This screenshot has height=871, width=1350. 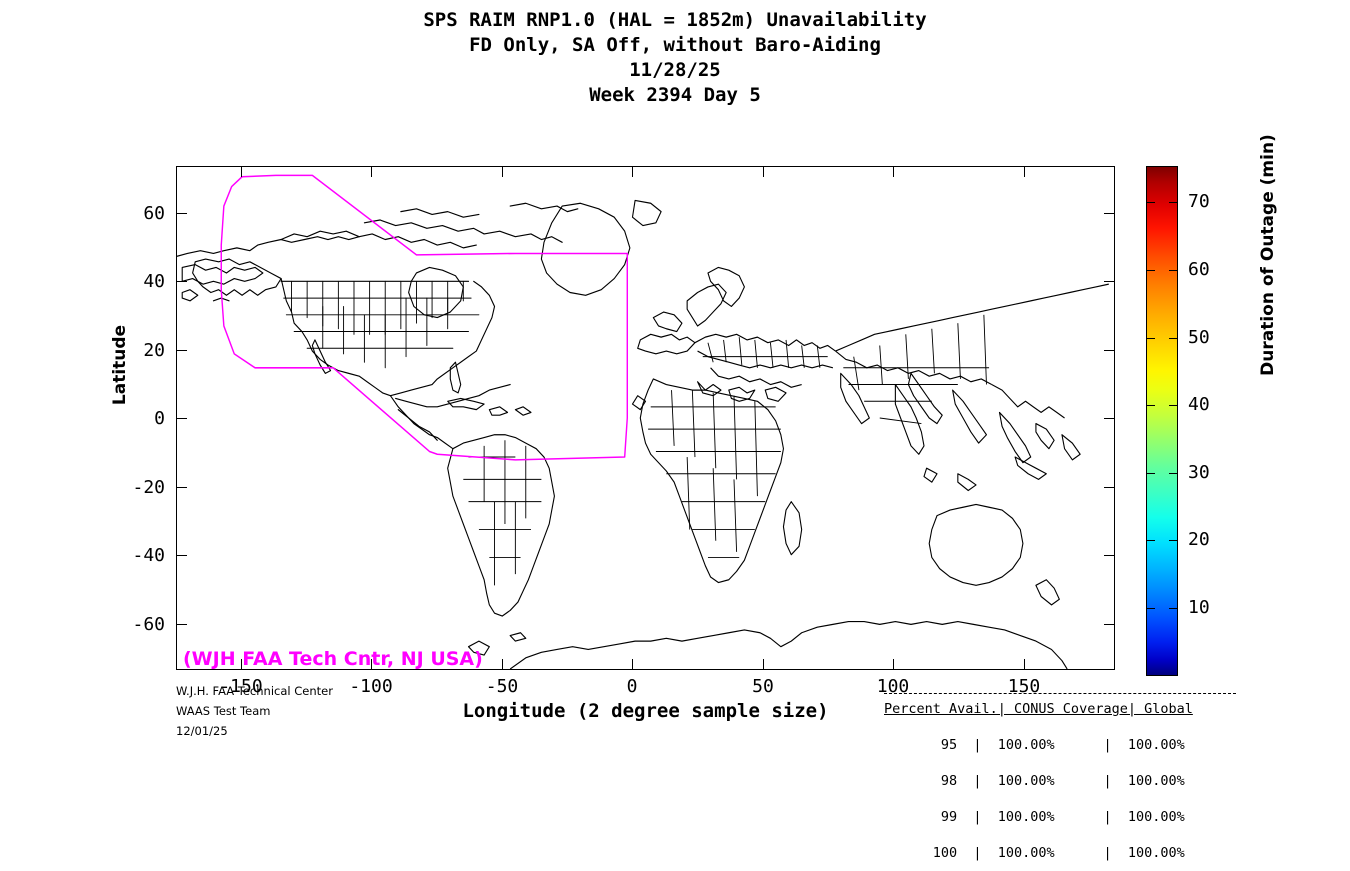 I want to click on ytick-right-m60, so click(x=1109, y=624).